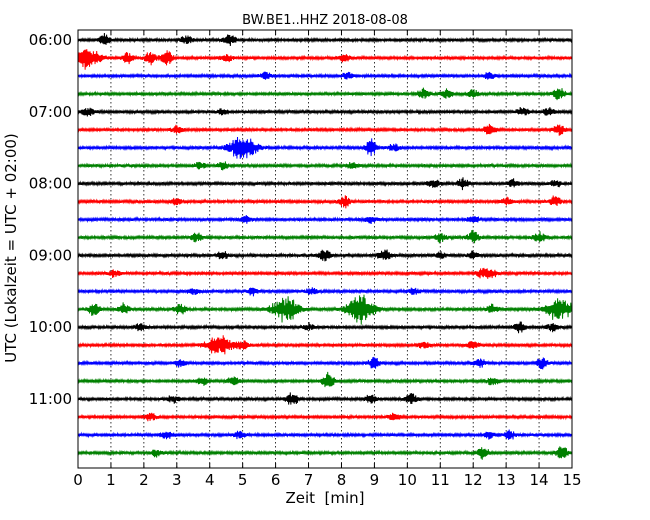 Image resolution: width=650 pixels, height=520 pixels. I want to click on x-tick-label: 3, so click(177, 480).